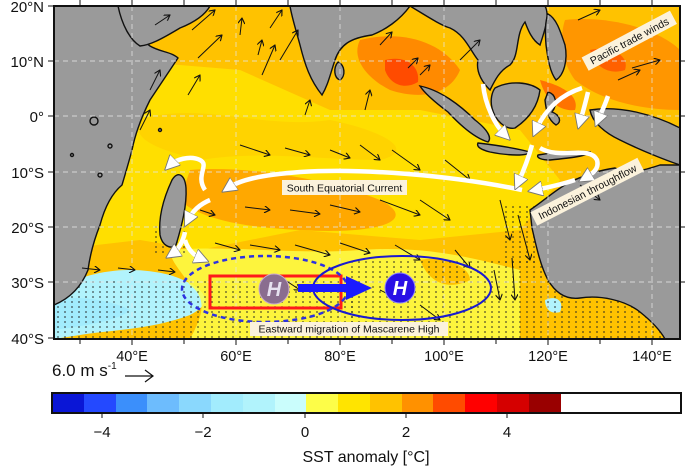 The height and width of the screenshot is (471, 685). I want to click on vector-scale-value: 6.0 m s, so click(80, 370).